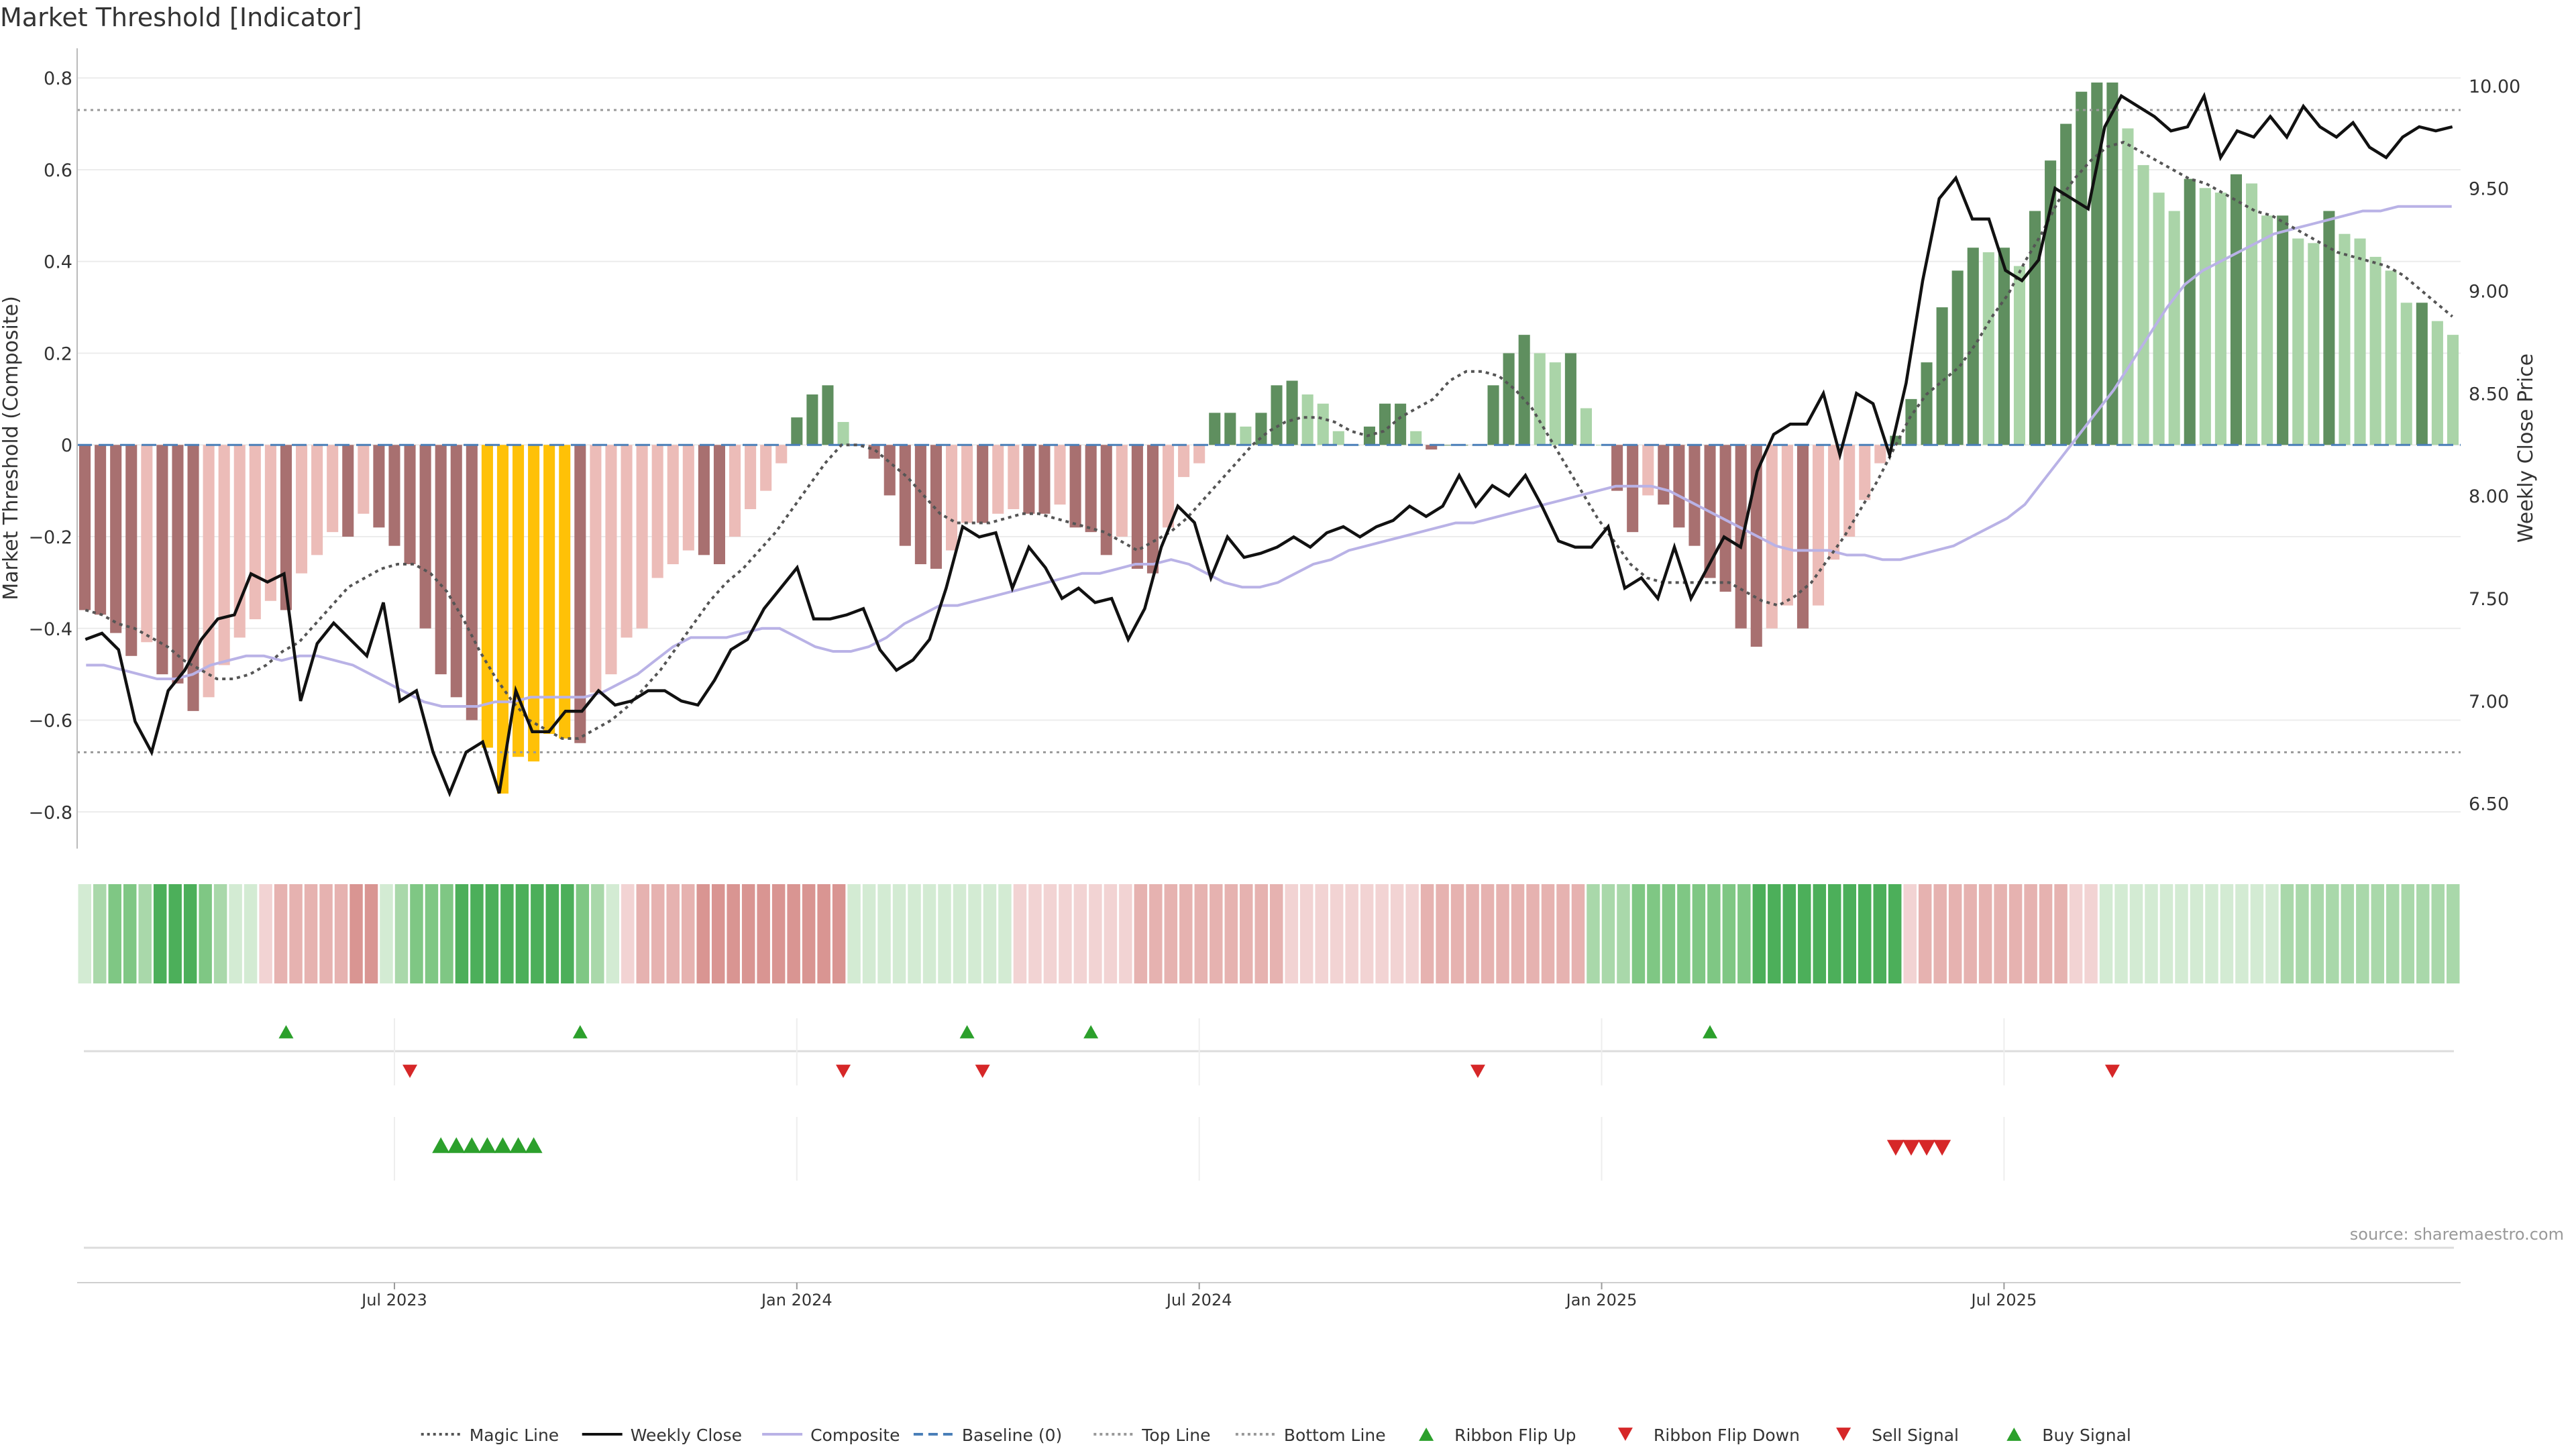  I want to click on right-axis: 6.50 7.00 7.50 8.00 8.50 9.00 9.50 10.00, so click(2494, 445).